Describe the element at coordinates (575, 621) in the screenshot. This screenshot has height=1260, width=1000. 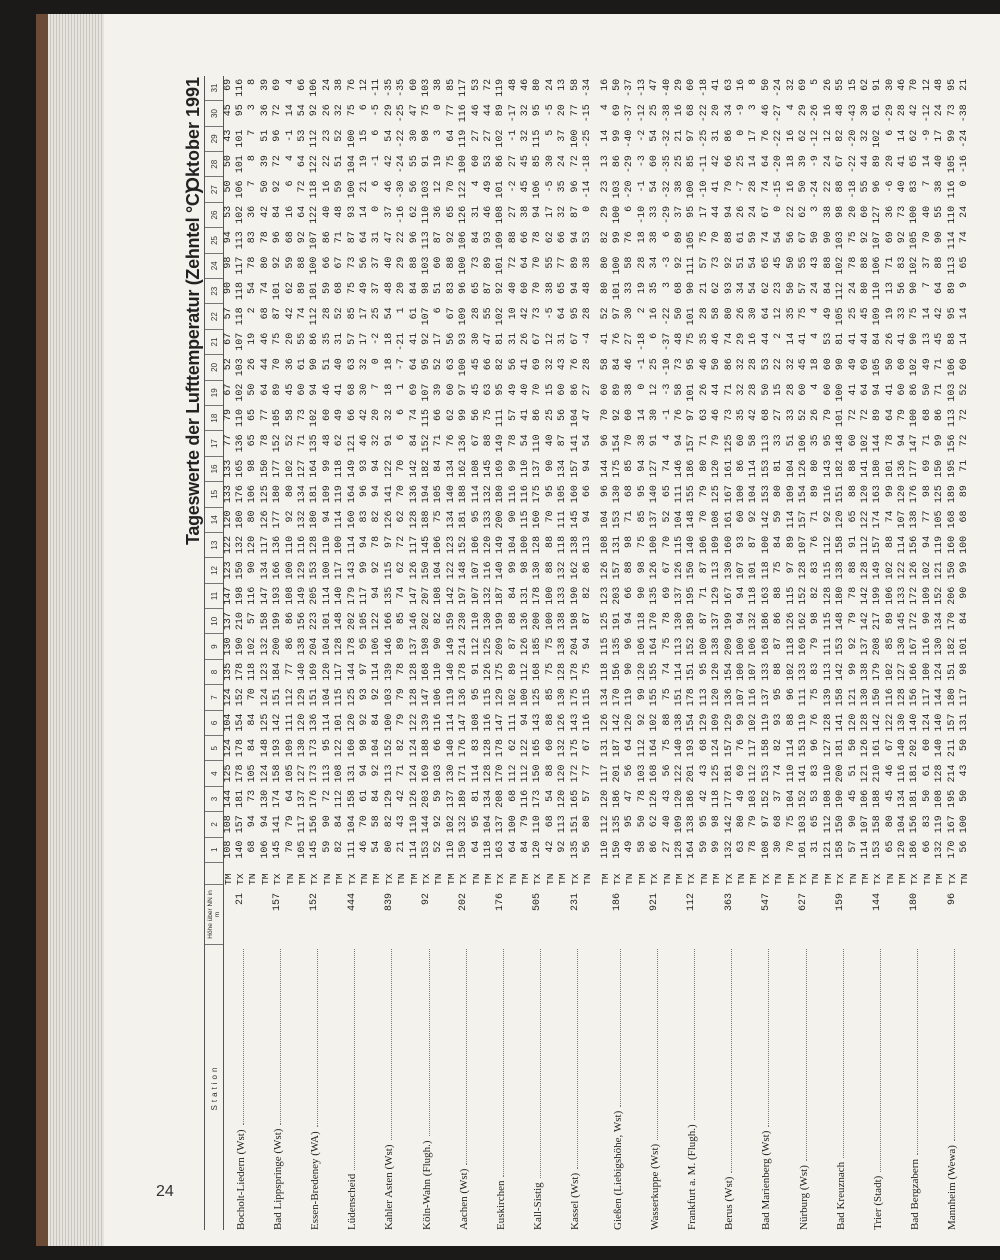
I see `temperature-value: 198` at that location.